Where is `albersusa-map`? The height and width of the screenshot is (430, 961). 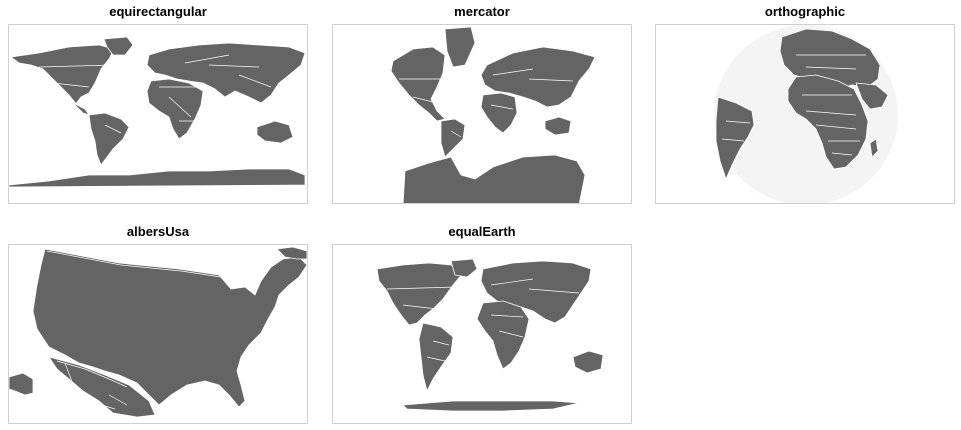 albersusa-map is located at coordinates (158, 332).